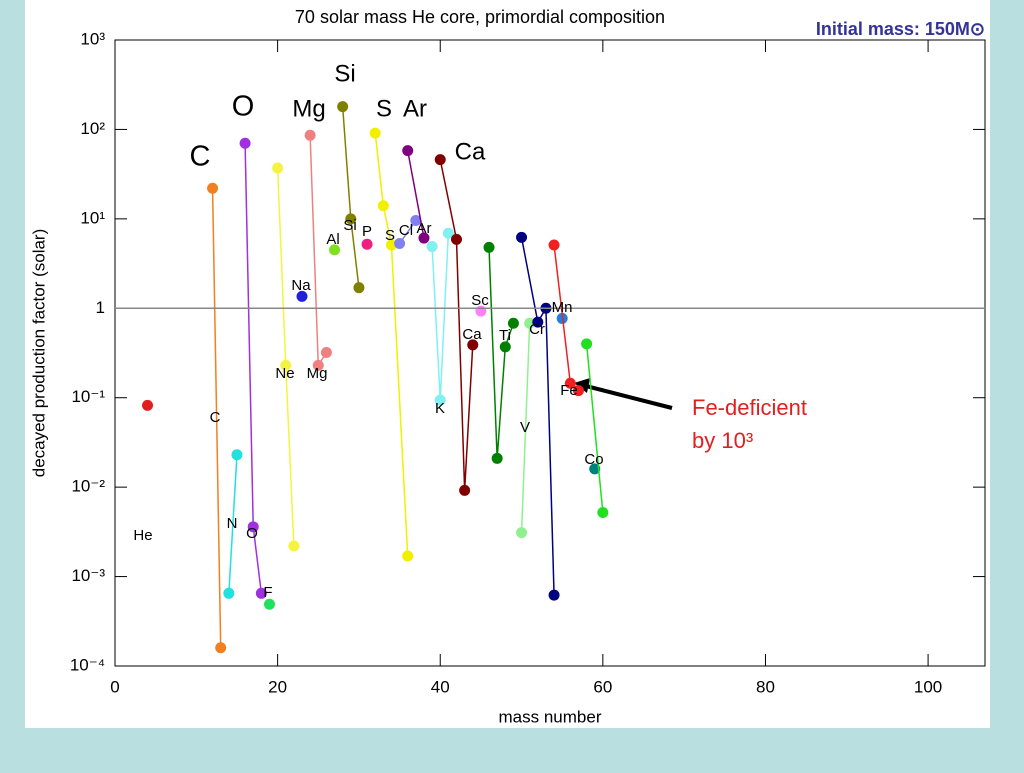 Image resolution: width=1024 pixels, height=773 pixels. I want to click on series-label: Ti, so click(505, 335).